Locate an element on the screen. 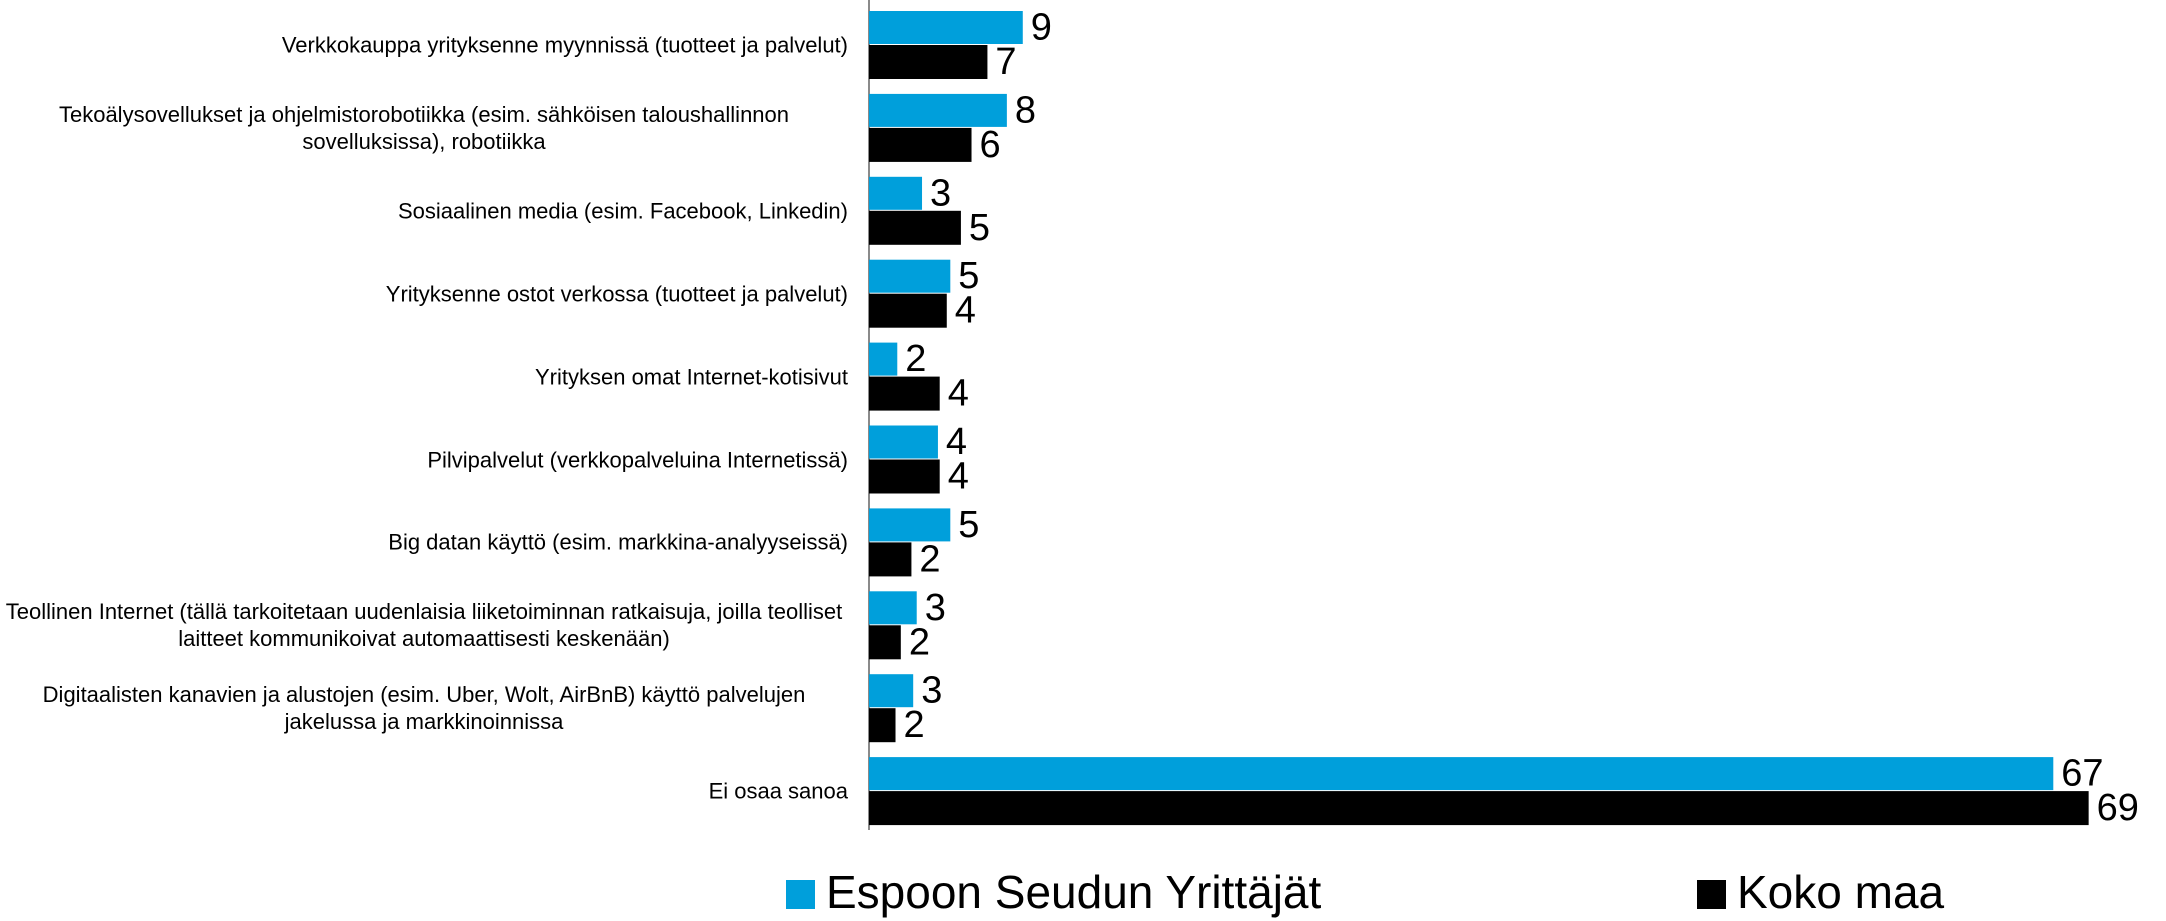  data-label: 69 is located at coordinates (2118, 808).